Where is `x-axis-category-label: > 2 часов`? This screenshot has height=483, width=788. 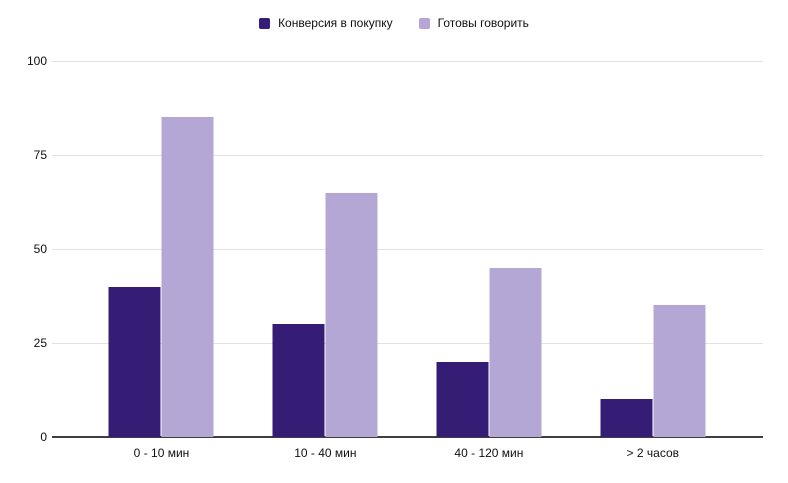 x-axis-category-label: > 2 часов is located at coordinates (653, 453).